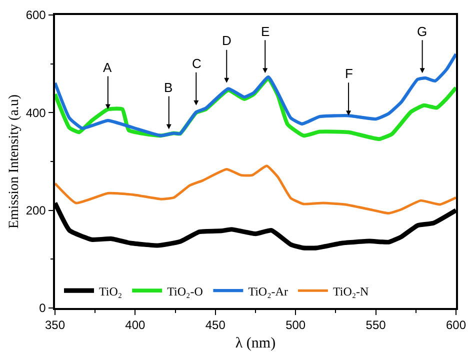  I want to click on annotation: D, so click(227, 40).